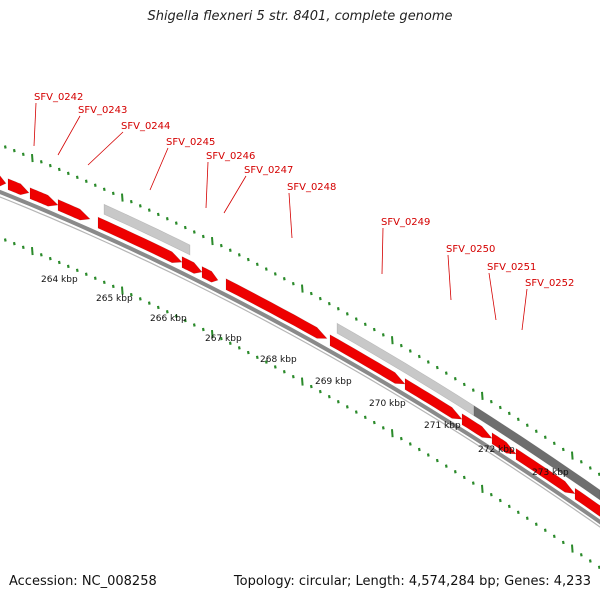 The height and width of the screenshot is (600, 600). I want to click on gene-label-sfv-0252: SFV_0252, so click(549, 283).